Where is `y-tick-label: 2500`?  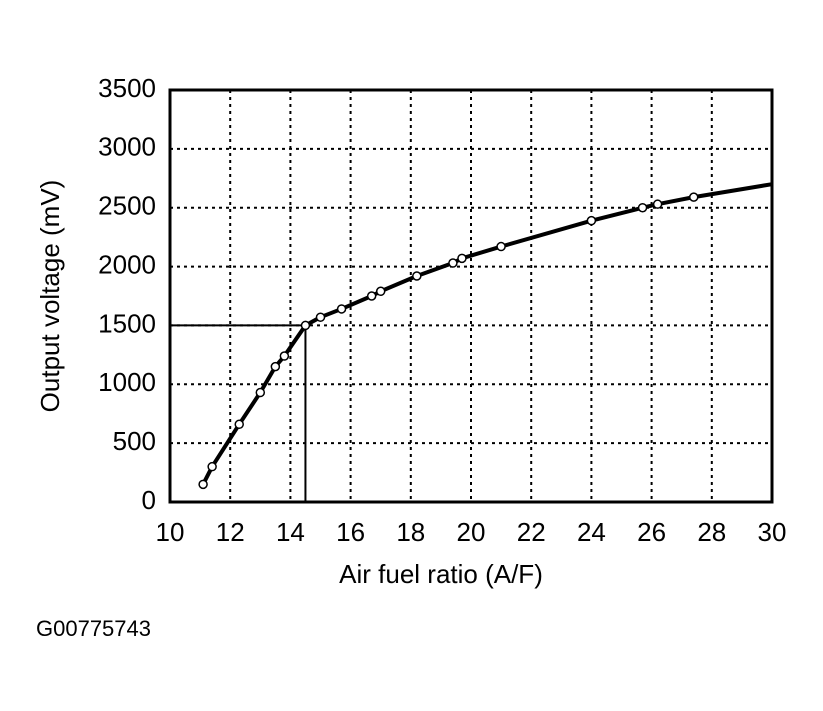 y-tick-label: 2500 is located at coordinates (127, 206).